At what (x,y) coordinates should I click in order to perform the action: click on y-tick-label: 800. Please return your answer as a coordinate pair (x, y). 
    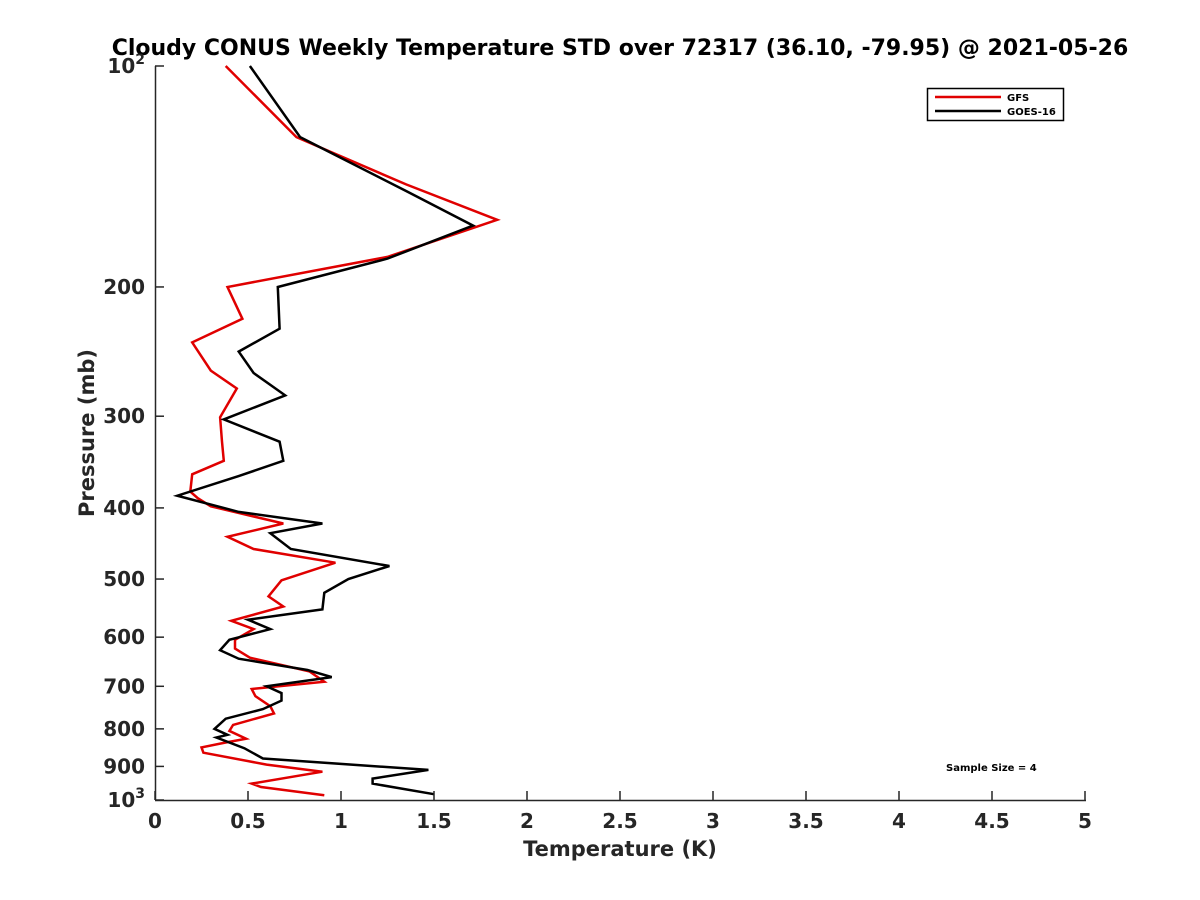
    Looking at the image, I should click on (124, 729).